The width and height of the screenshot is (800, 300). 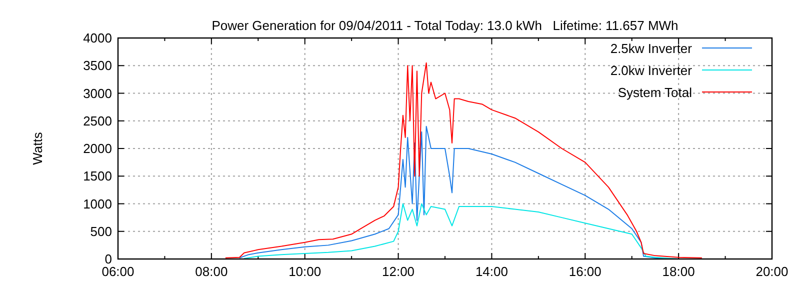 What do you see at coordinates (678, 271) in the screenshot?
I see `x-tick-label: 18:00` at bounding box center [678, 271].